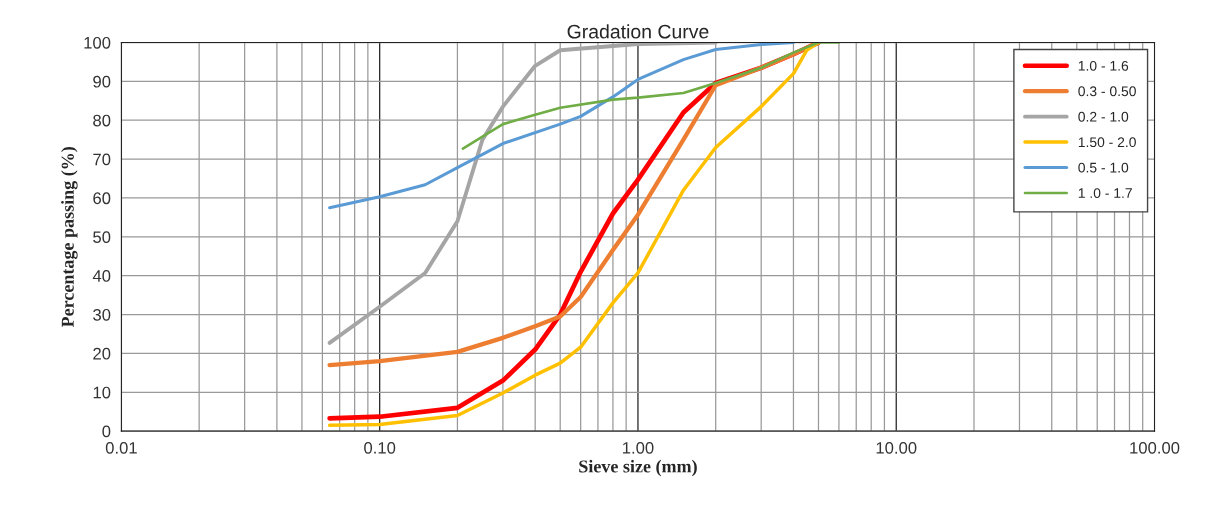 The width and height of the screenshot is (1214, 506). I want to click on legend-label: 0.3 - 0.50, so click(1107, 91).